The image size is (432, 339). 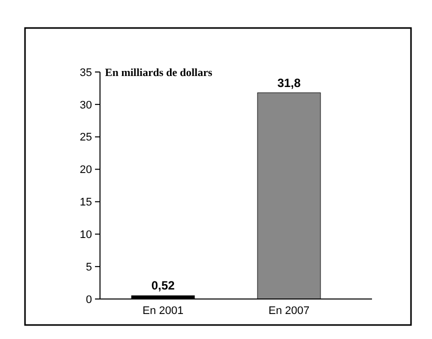 I want to click on y-axis-title: En milliards de dollars, so click(x=159, y=72).